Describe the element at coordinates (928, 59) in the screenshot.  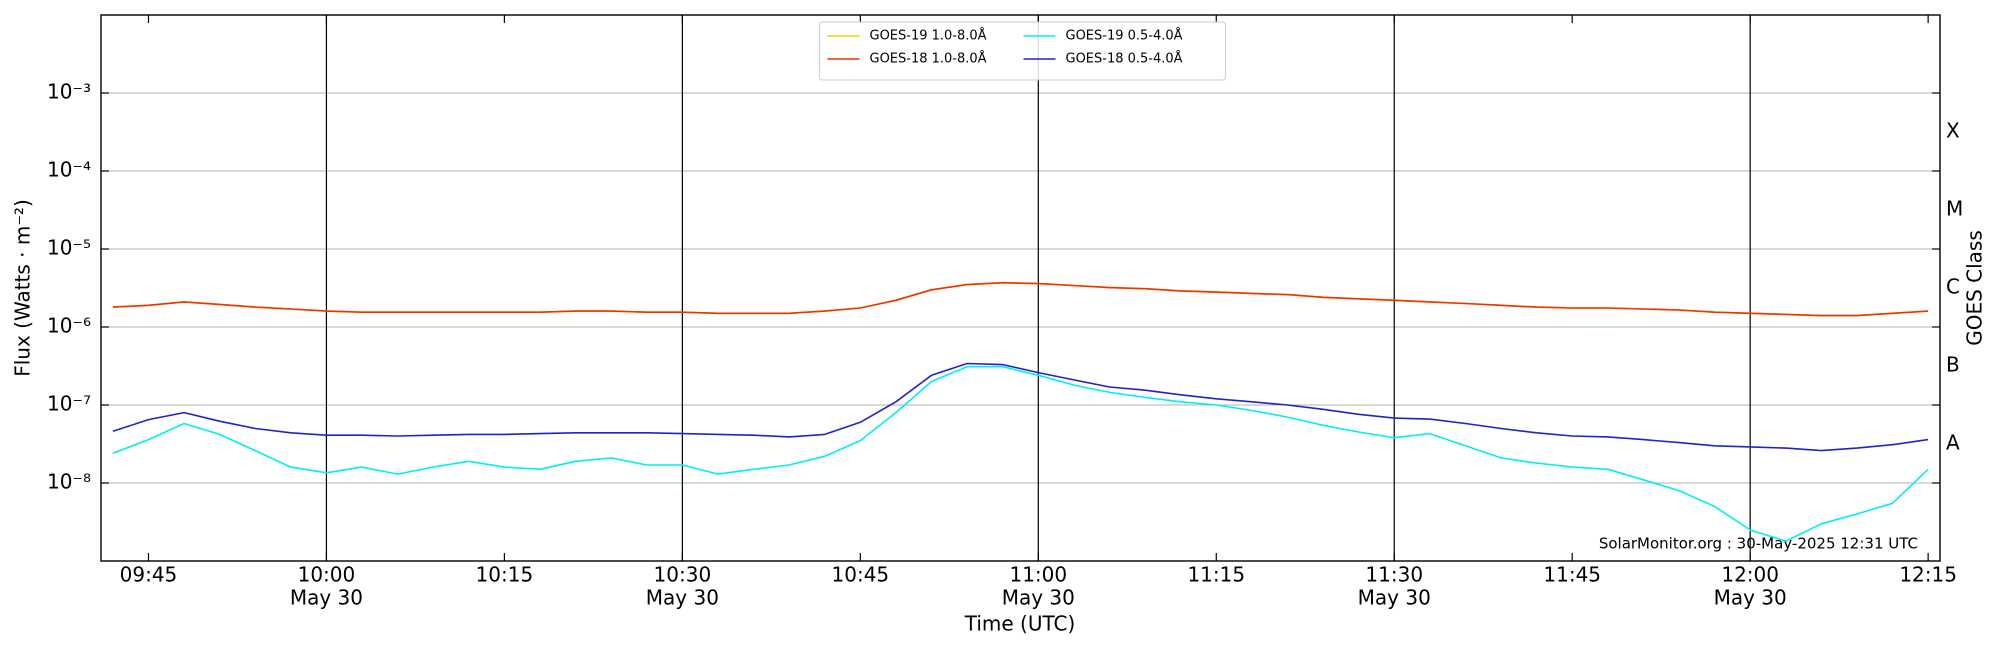
I see `legend-label: GOES-18 1.0-8.0Å` at that location.